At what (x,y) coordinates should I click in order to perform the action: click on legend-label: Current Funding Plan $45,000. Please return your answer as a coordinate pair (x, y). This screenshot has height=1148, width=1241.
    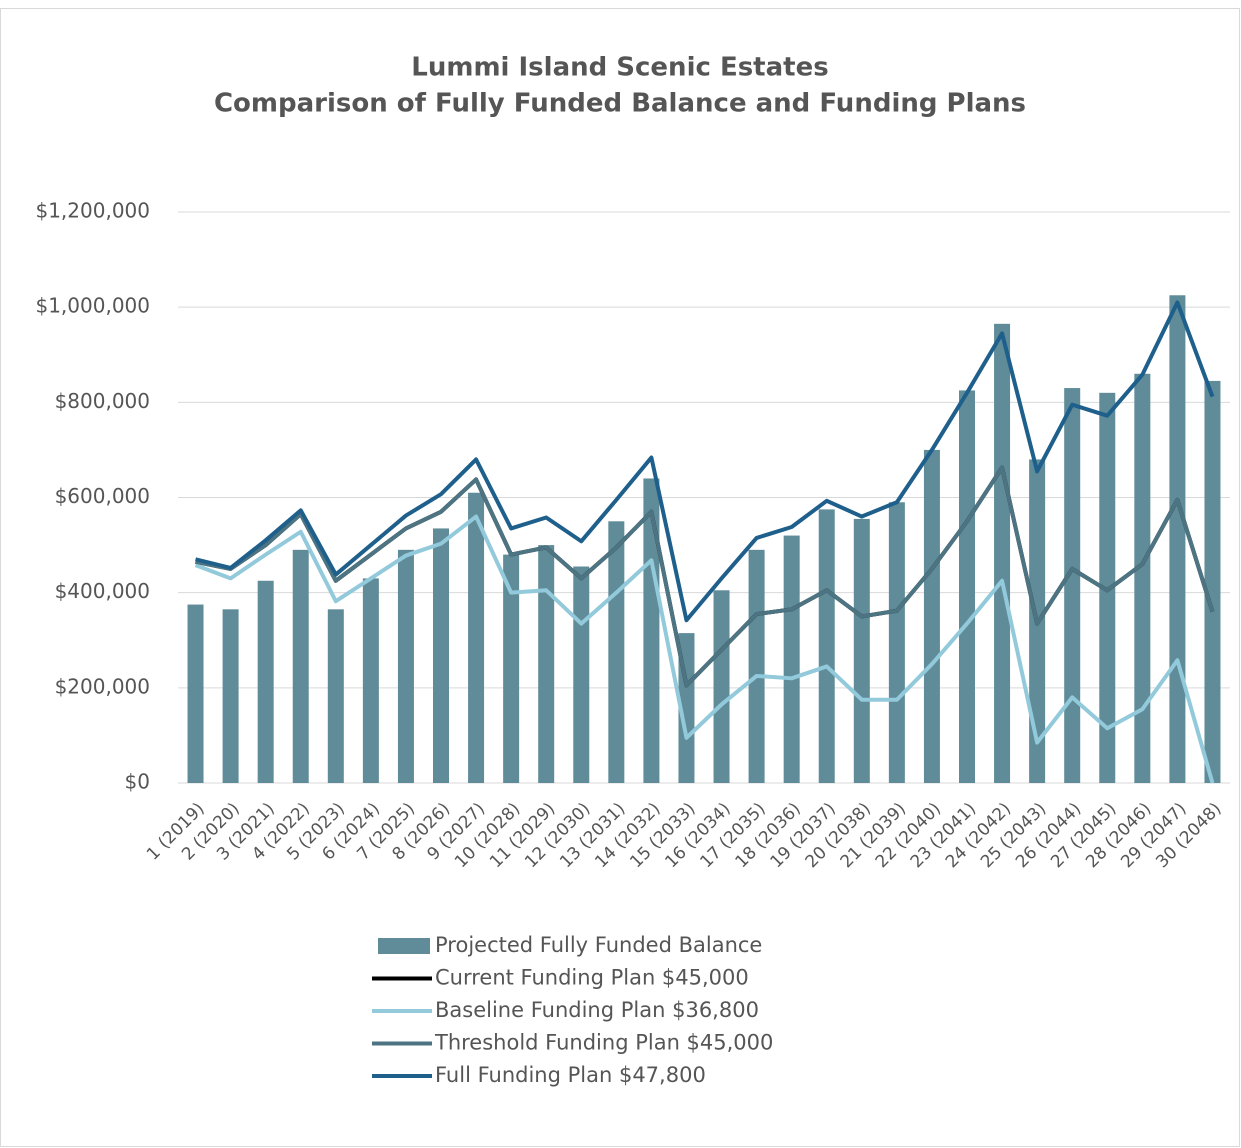
    Looking at the image, I should click on (592, 978).